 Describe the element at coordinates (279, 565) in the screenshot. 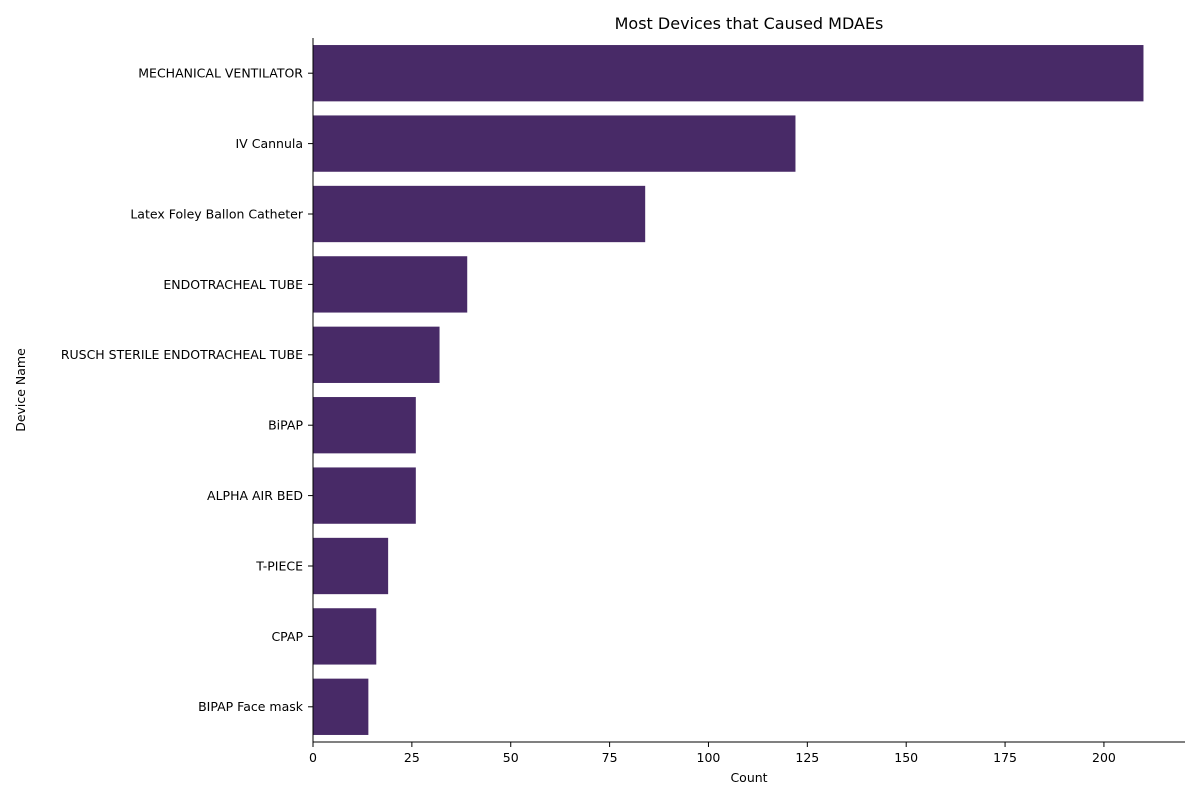

I see `y-tick-label: T-PIECE` at that location.